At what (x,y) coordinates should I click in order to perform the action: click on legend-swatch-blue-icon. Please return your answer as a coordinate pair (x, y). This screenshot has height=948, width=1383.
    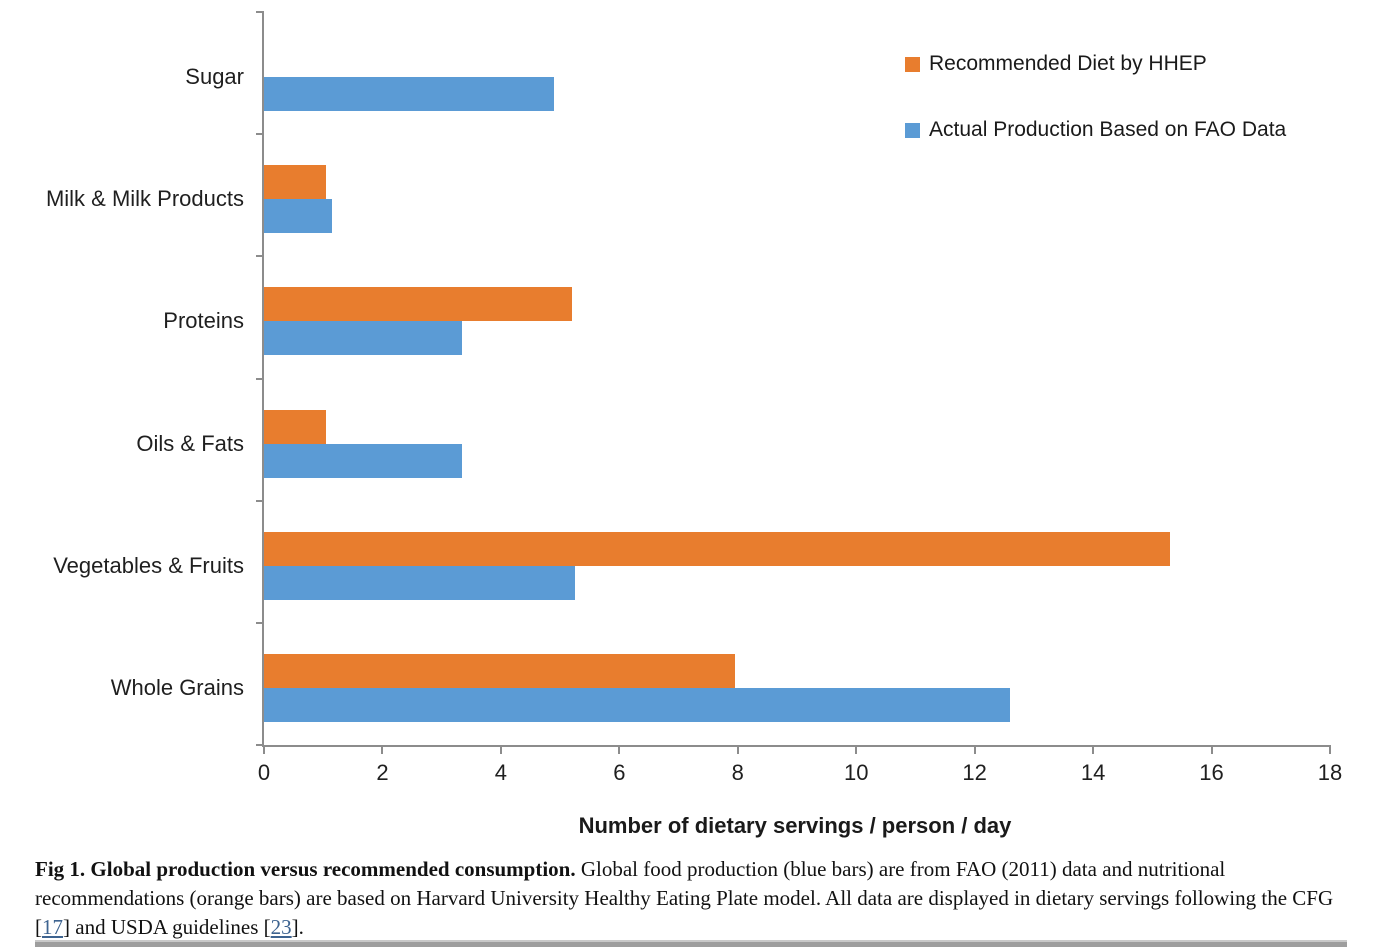
    Looking at the image, I should click on (912, 130).